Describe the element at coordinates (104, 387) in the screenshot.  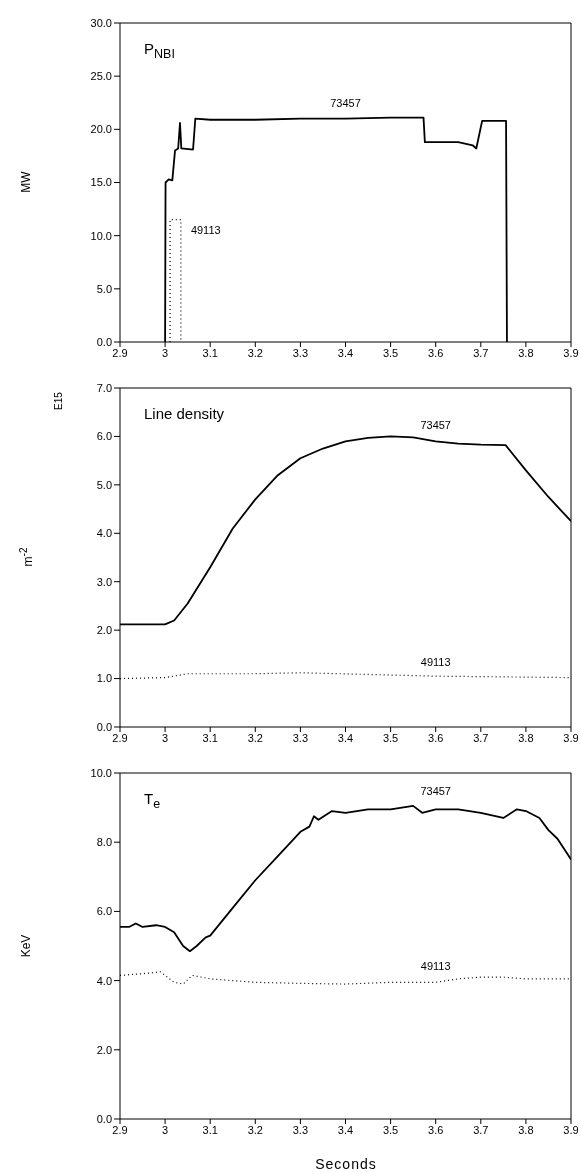
I see `y-tick-label: 7.0` at that location.